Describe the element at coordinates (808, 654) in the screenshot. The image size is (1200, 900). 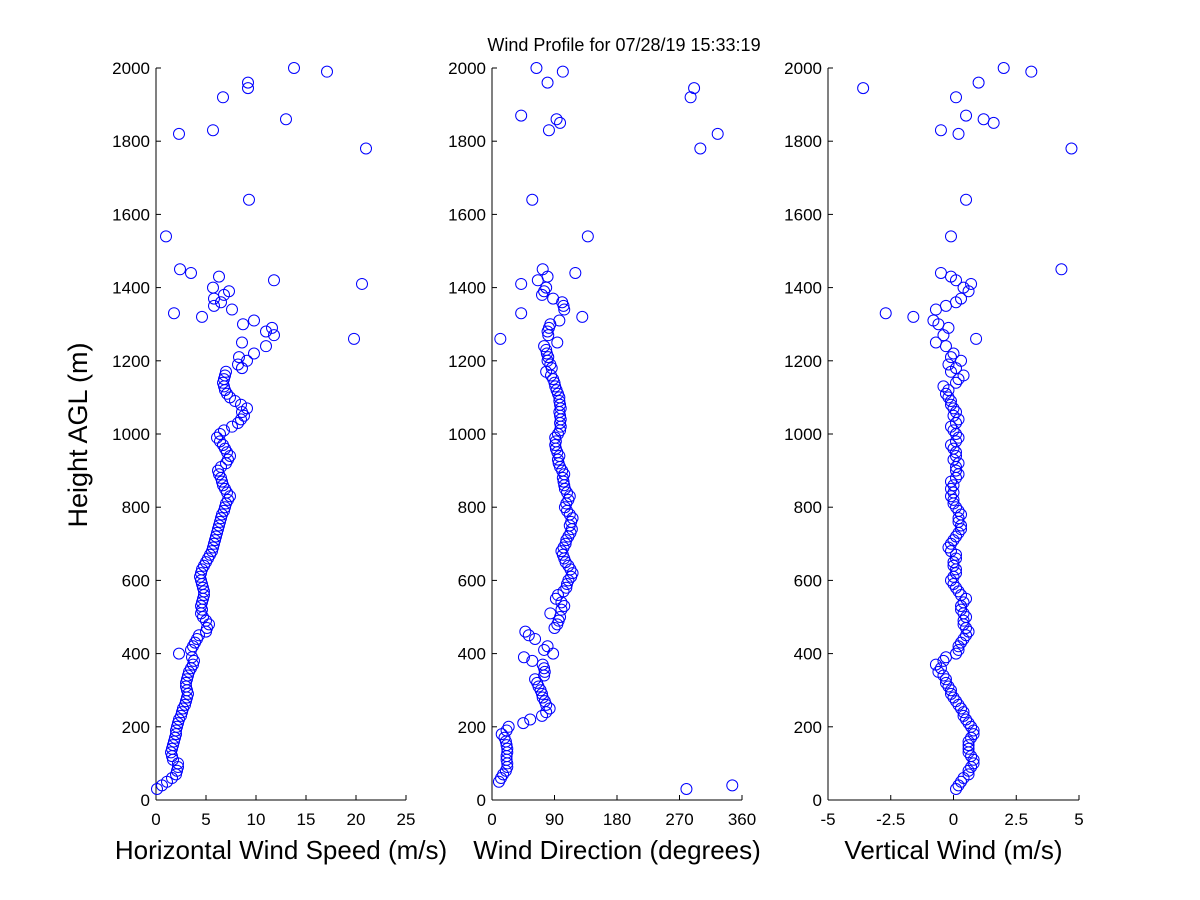
I see `vertical-y-tick-label: 400` at that location.